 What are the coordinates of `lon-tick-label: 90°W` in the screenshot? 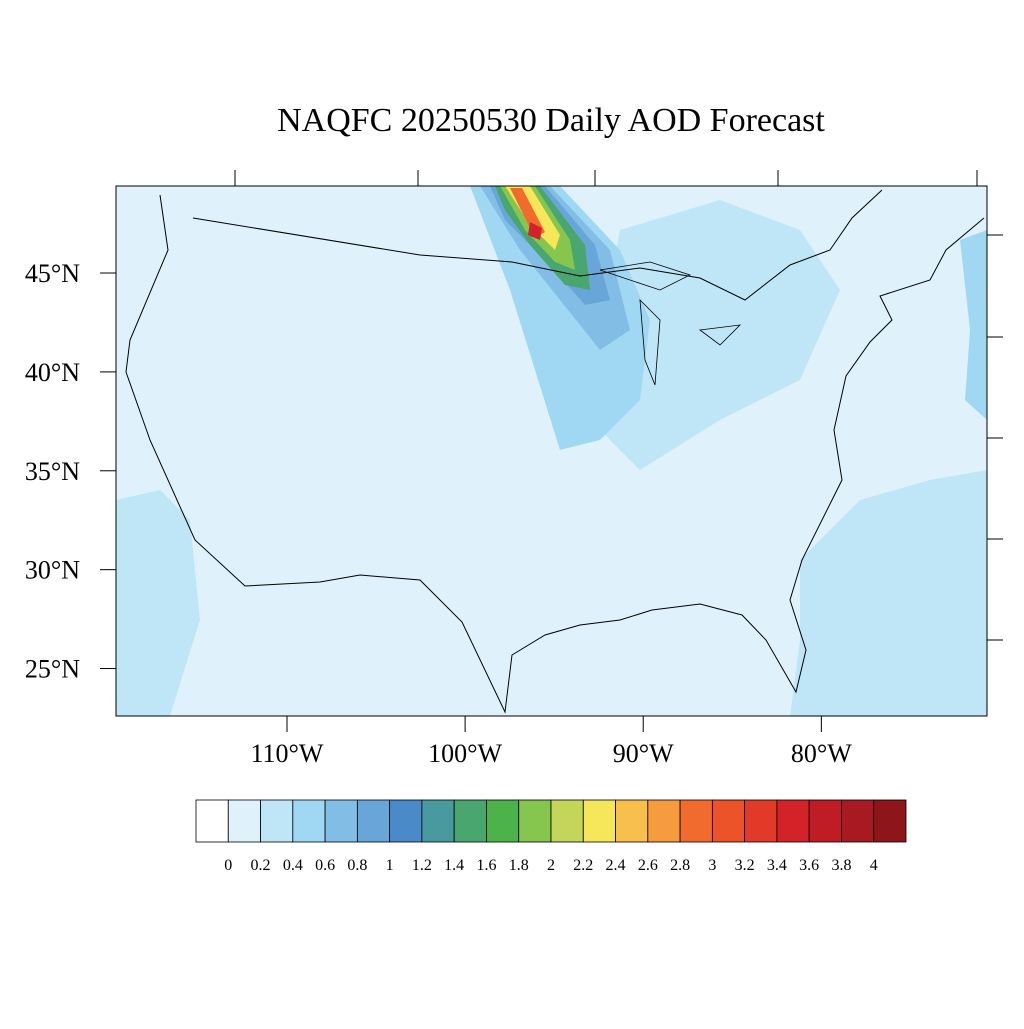 It's located at (643, 753).